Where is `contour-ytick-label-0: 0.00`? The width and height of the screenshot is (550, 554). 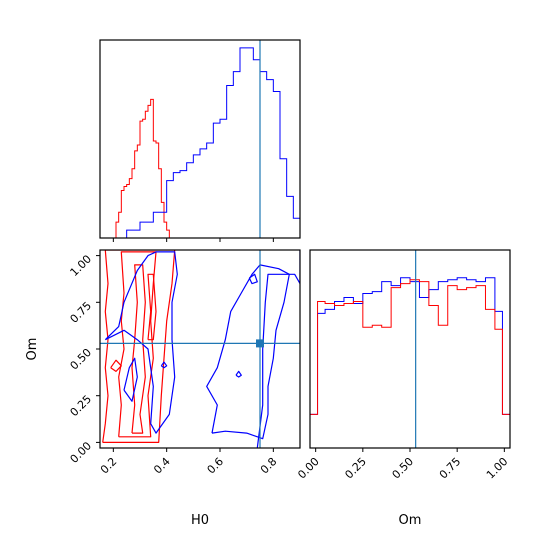 contour-ytick-label-0: 0.00 is located at coordinates (81, 452).